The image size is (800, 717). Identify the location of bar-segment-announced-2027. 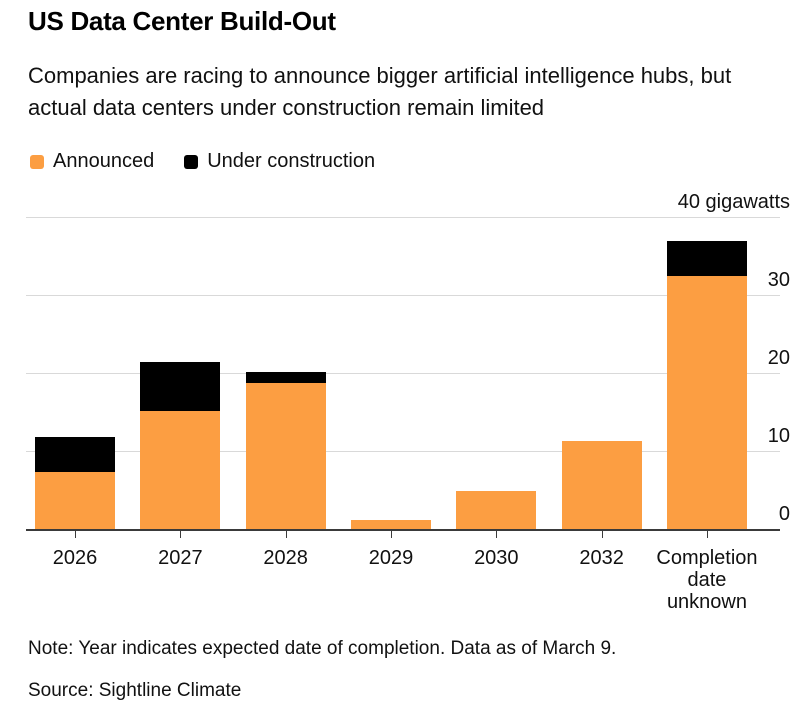
(180, 470).